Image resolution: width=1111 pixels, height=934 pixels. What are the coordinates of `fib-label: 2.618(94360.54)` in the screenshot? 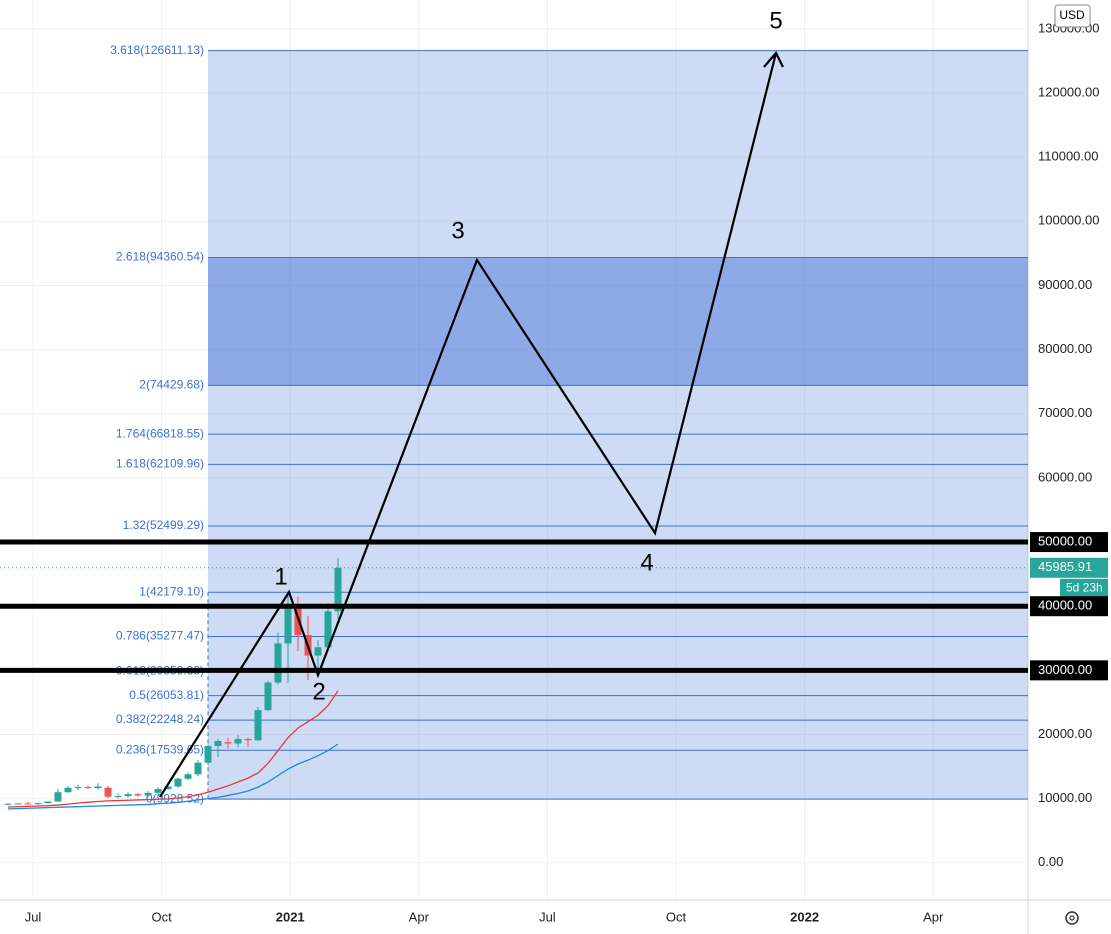 It's located at (160, 257).